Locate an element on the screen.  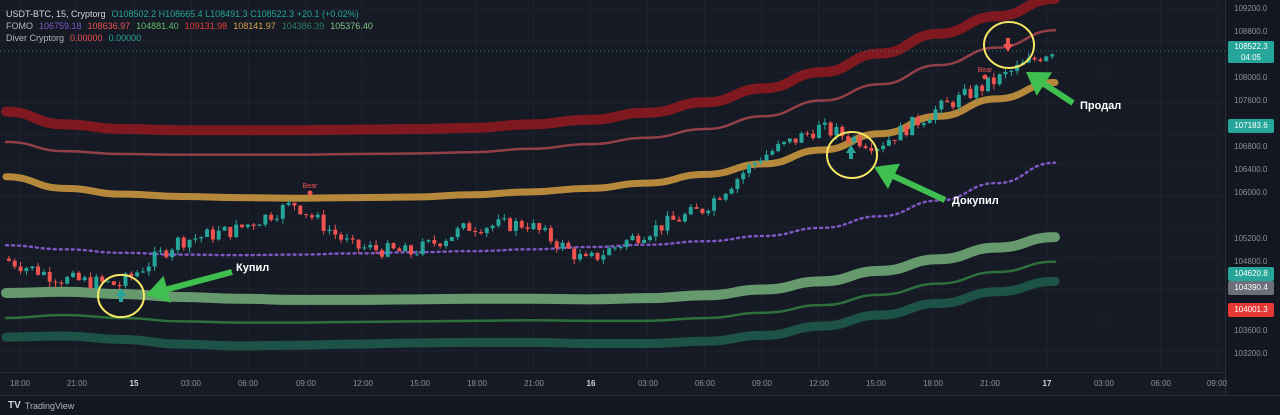
price-tick: 106000.0 is located at coordinates (1251, 192).